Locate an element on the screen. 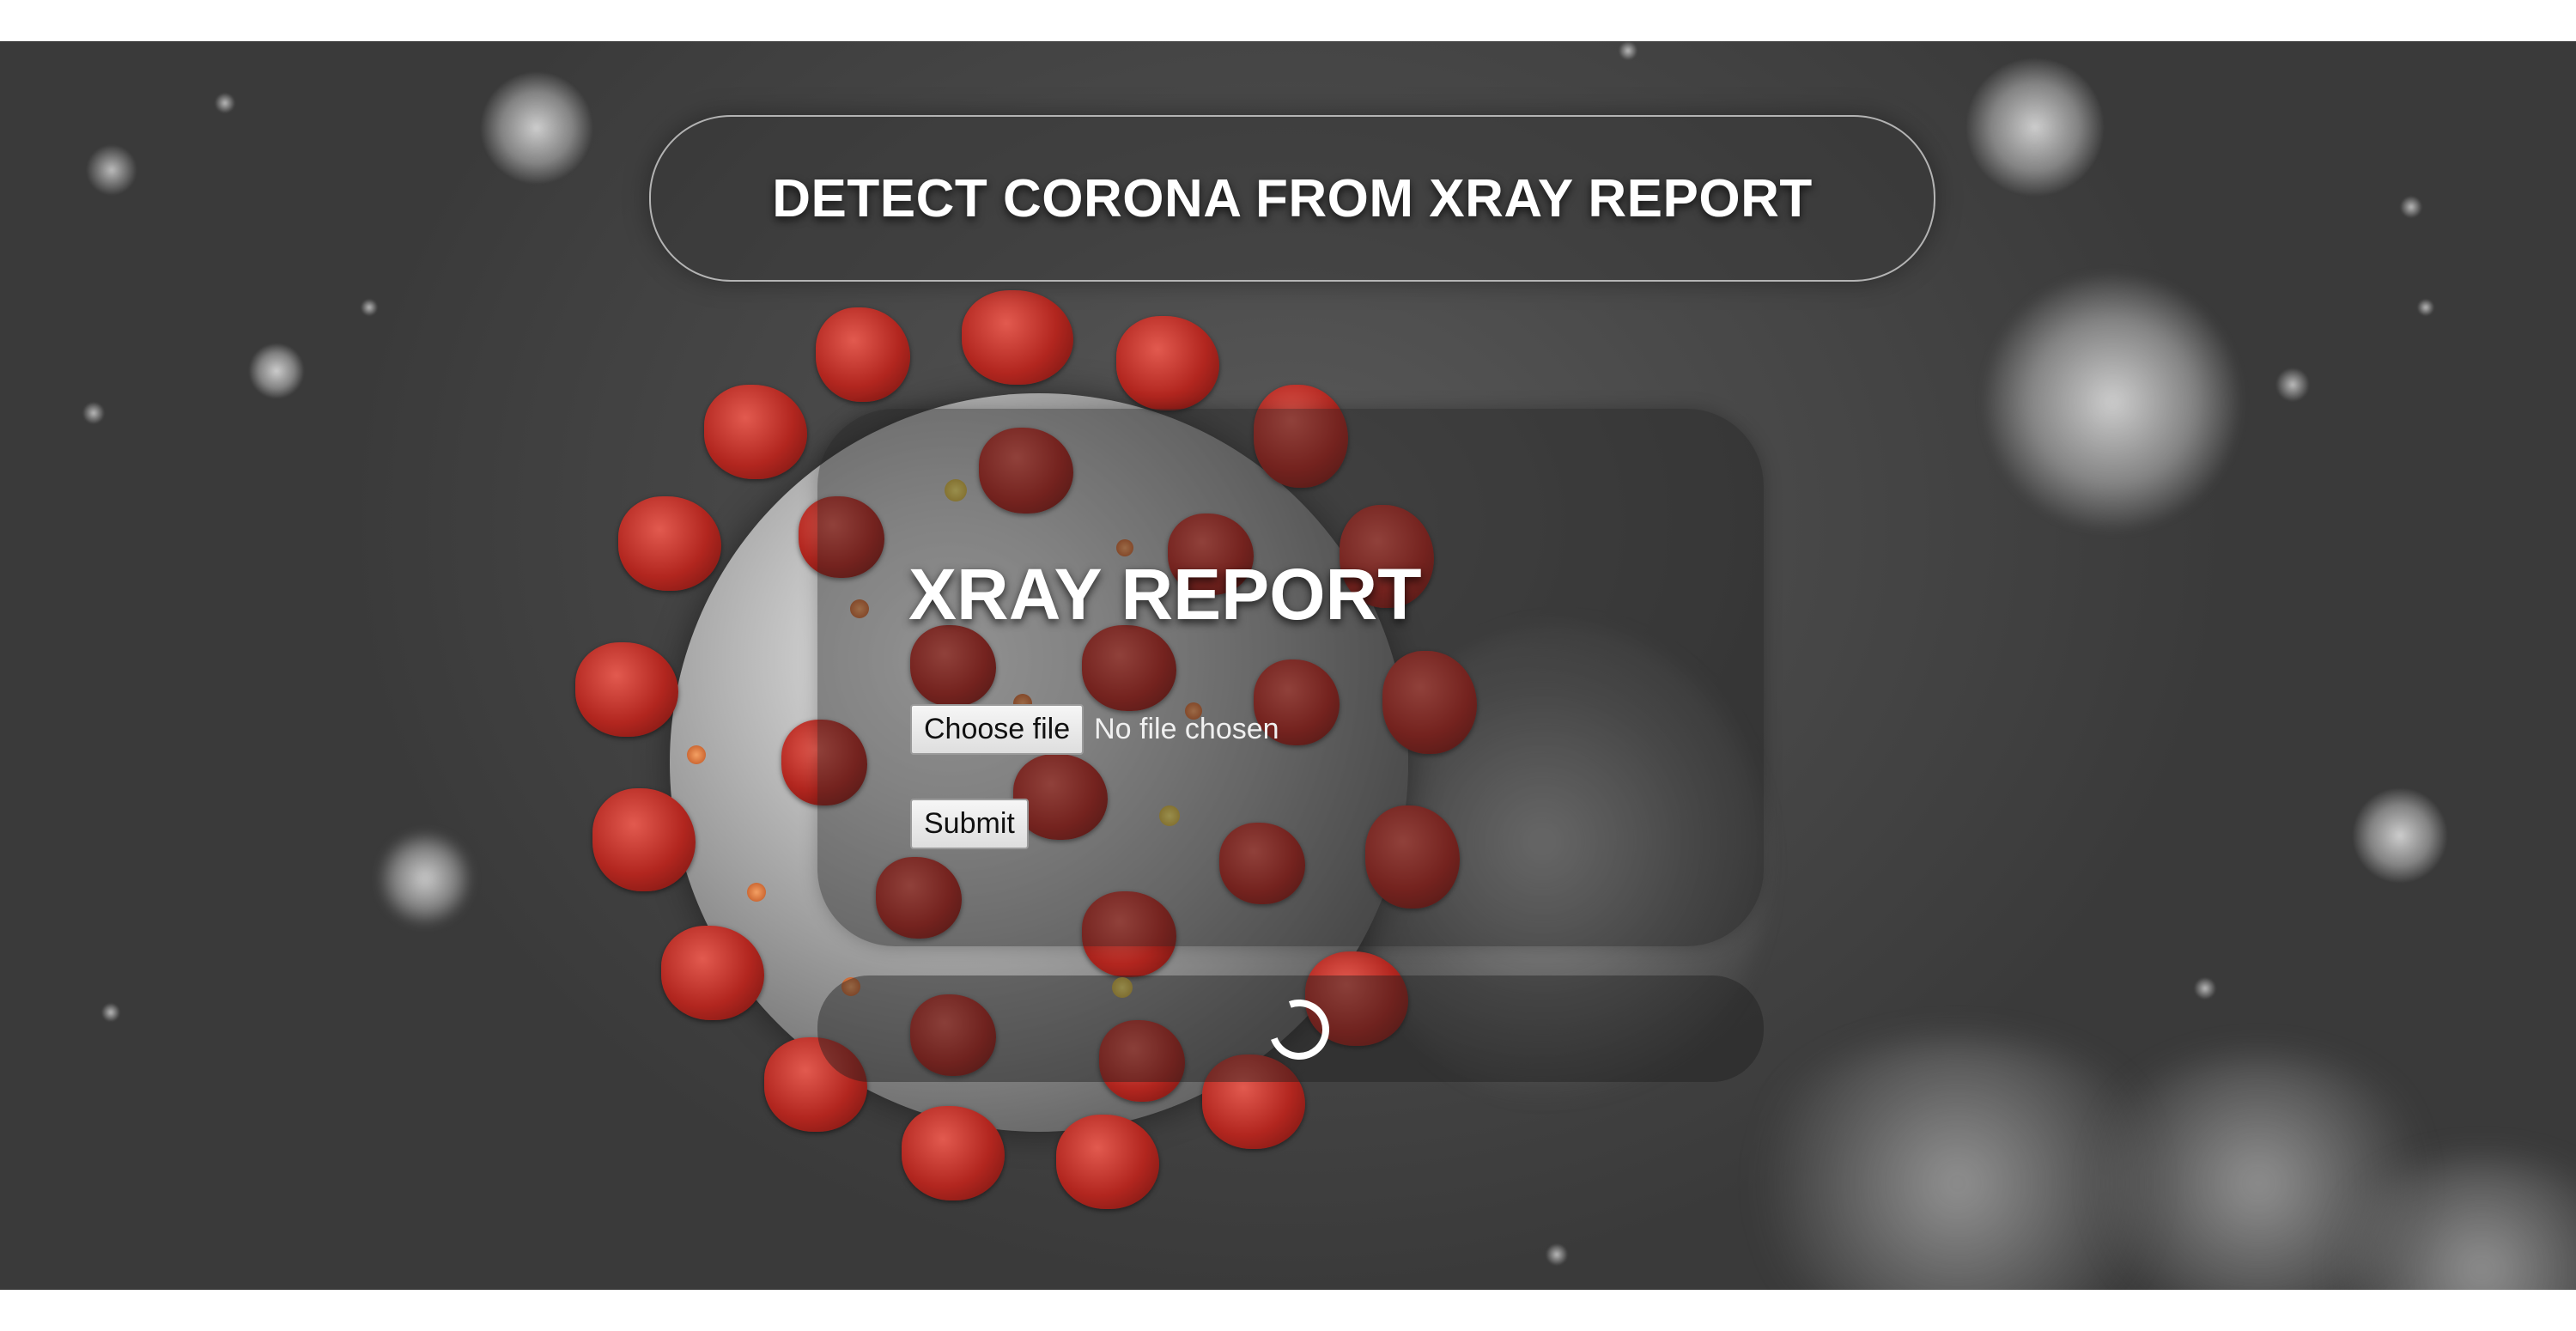 The width and height of the screenshot is (2576, 1331). result-panel is located at coordinates (1290, 1028).